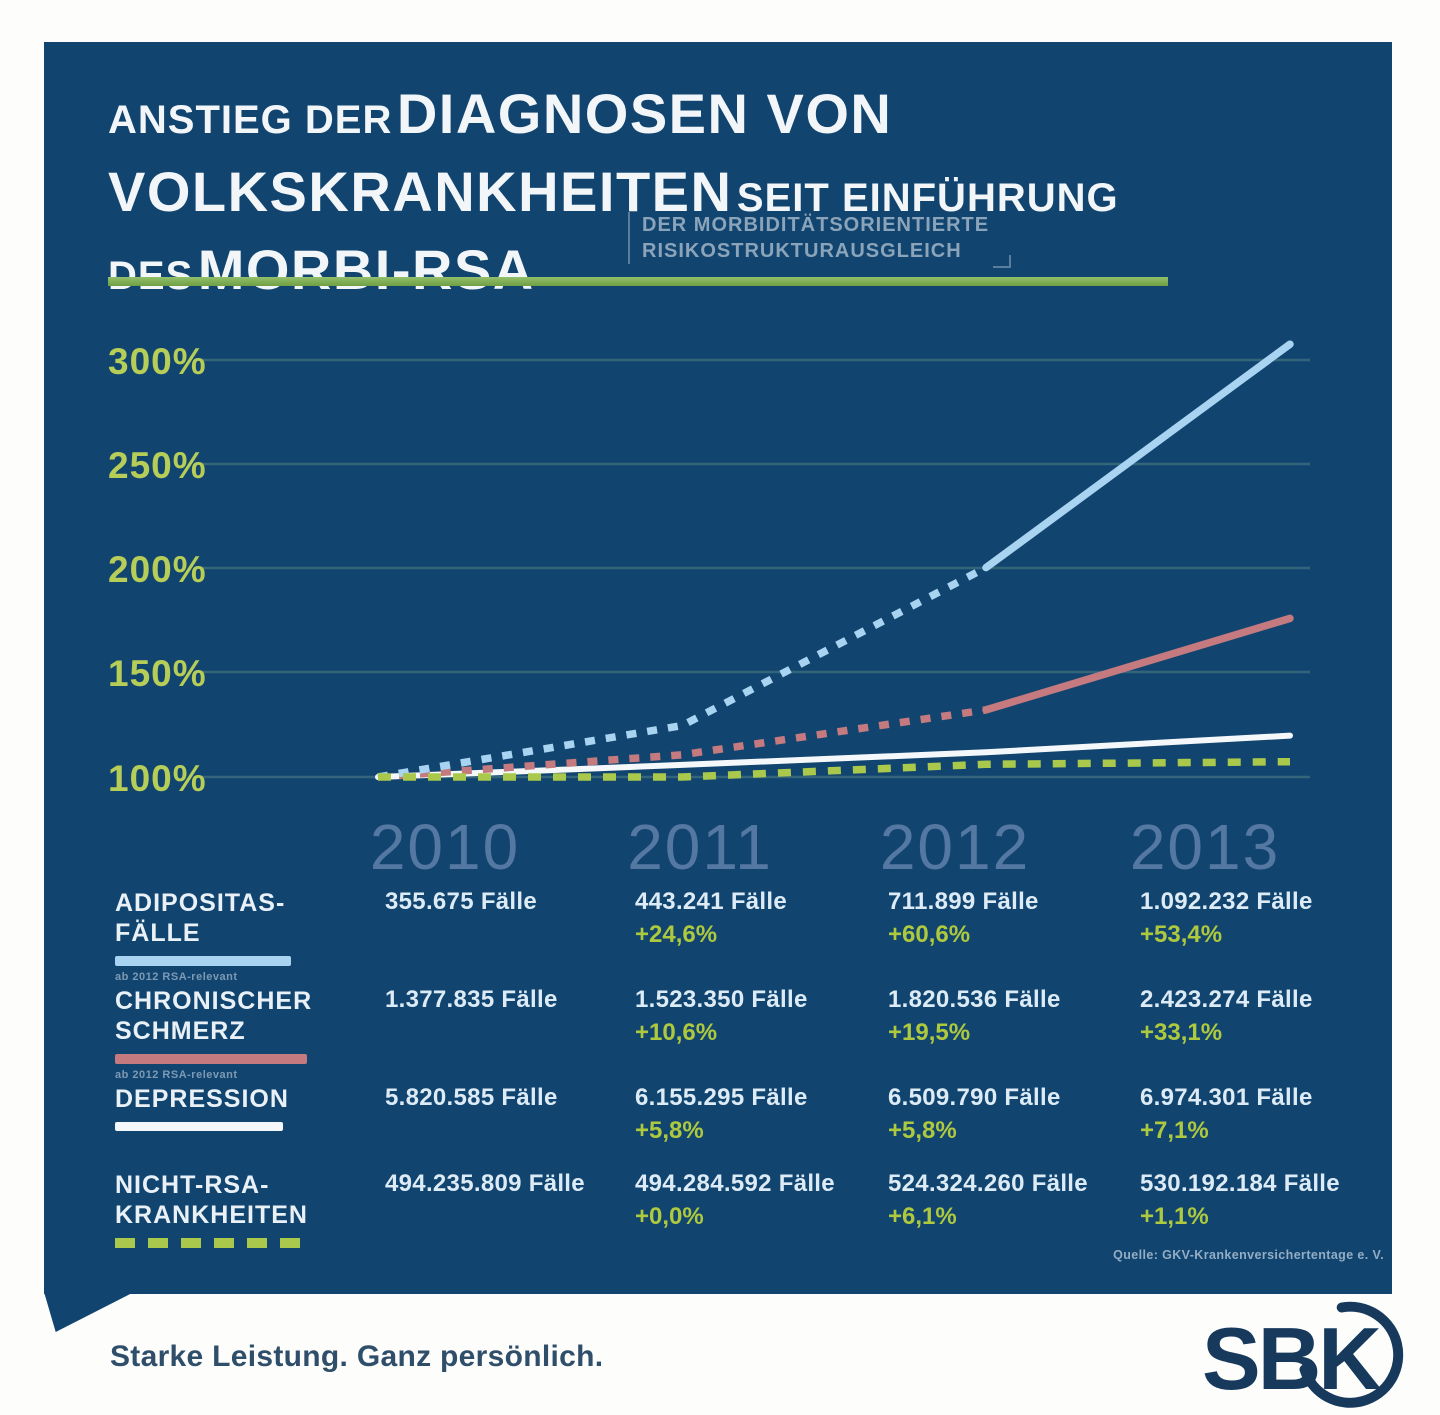 This screenshot has height=1415, width=1440. Describe the element at coordinates (471, 1097) in the screenshot. I see `cases-value: 5.820.585 Fälle` at that location.